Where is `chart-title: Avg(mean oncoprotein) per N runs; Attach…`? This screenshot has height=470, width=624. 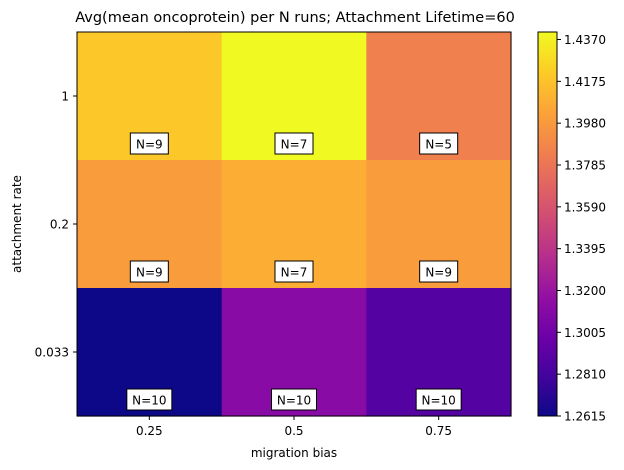 chart-title: Avg(mean oncoprotein) per N runs; Attach… is located at coordinates (295, 18).